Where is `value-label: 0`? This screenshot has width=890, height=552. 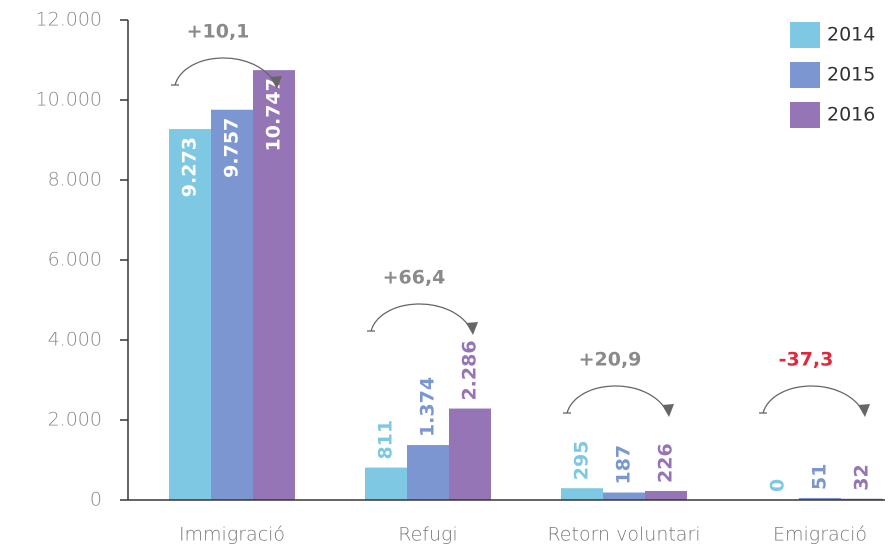 value-label: 0 is located at coordinates (778, 485).